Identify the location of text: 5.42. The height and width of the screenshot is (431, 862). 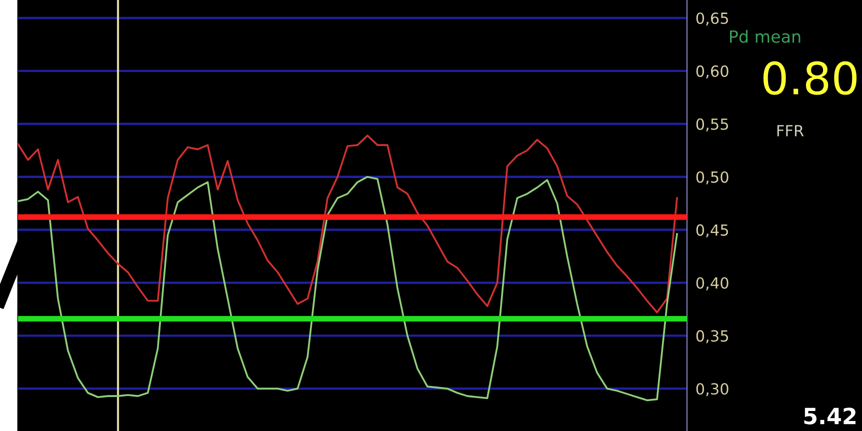
(830, 416).